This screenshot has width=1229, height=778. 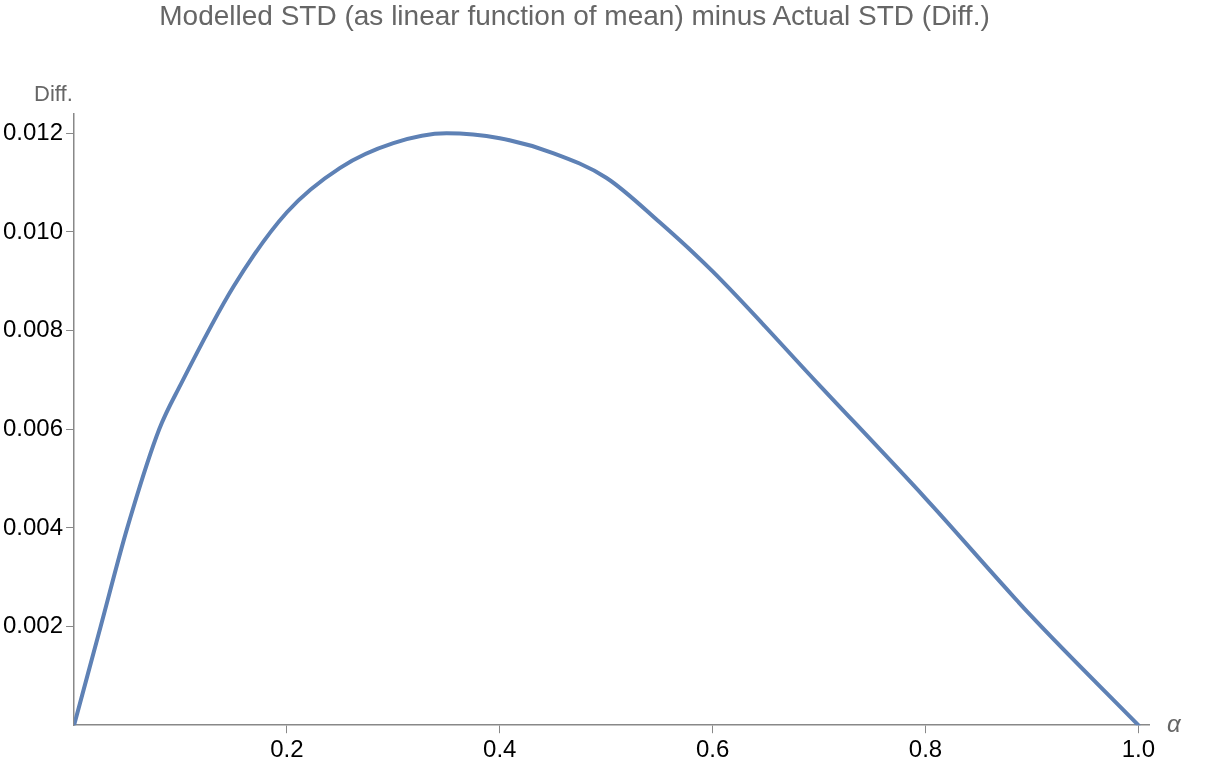 I want to click on x-tick-label: 0.2, so click(x=287, y=749).